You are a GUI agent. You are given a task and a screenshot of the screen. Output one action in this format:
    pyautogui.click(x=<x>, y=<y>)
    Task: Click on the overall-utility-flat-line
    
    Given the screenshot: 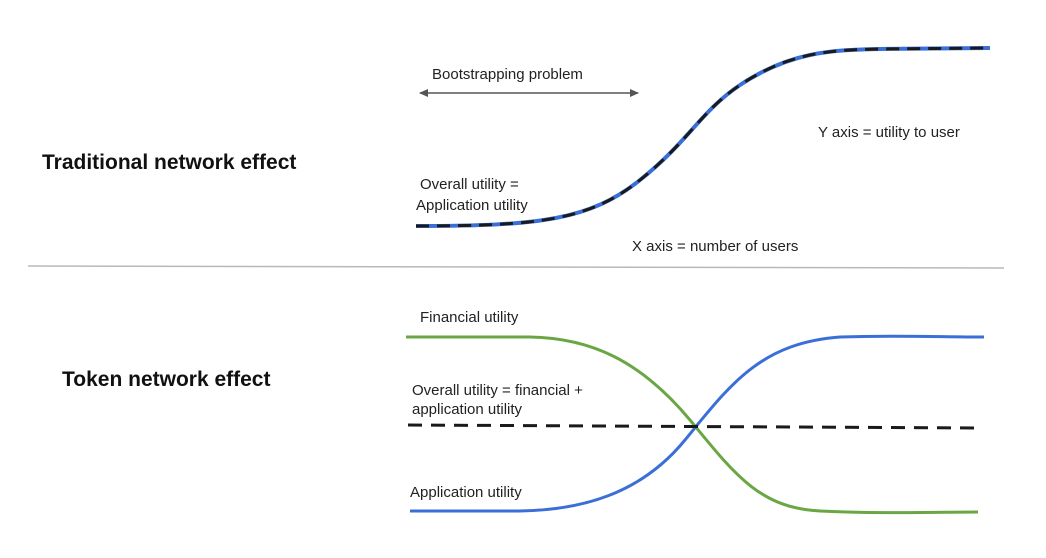 What is the action you would take?
    pyautogui.click(x=694, y=426)
    